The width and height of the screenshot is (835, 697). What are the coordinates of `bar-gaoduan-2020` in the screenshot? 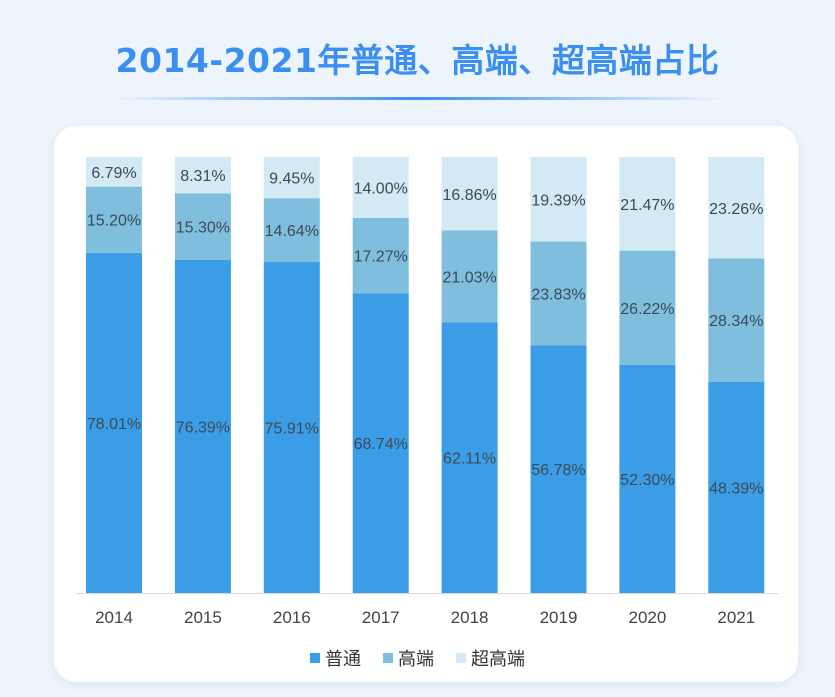 It's located at (647, 307).